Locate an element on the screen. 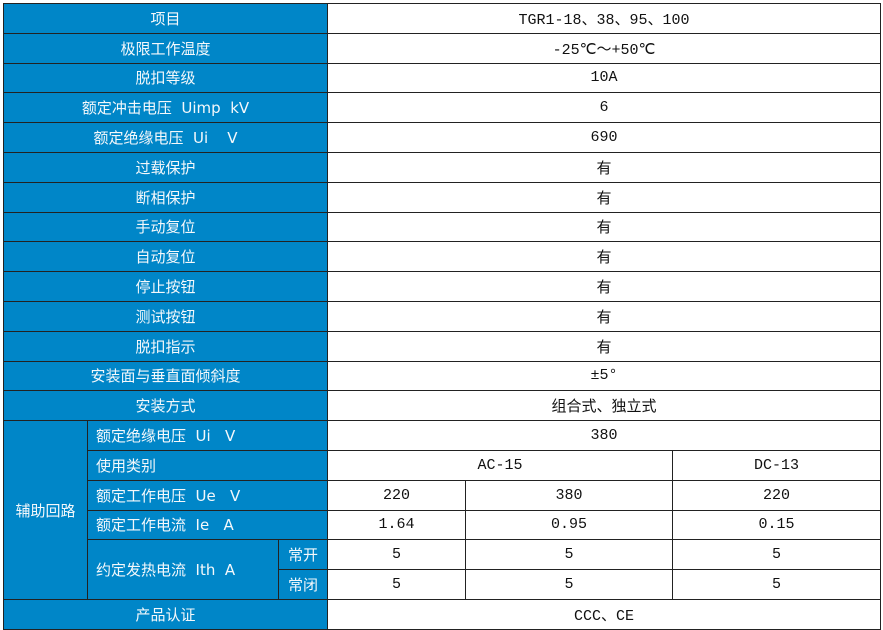 This screenshot has width=883, height=630. dc-category: DC-13 is located at coordinates (777, 465).